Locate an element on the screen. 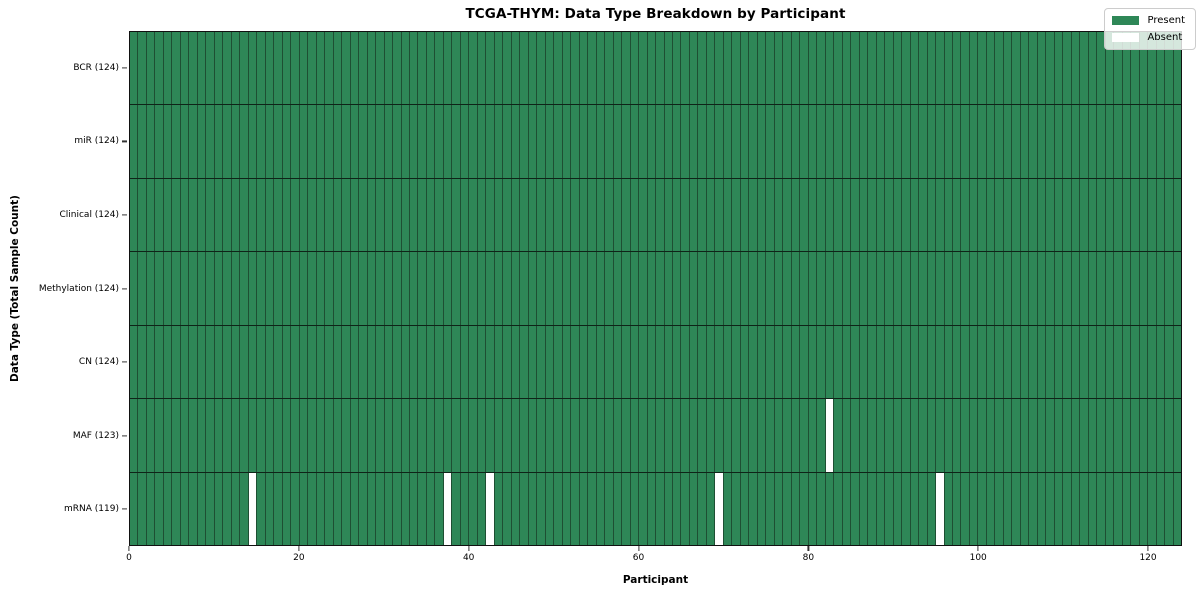 The image size is (1200, 600). x-axis-label: Participant is located at coordinates (655, 580).